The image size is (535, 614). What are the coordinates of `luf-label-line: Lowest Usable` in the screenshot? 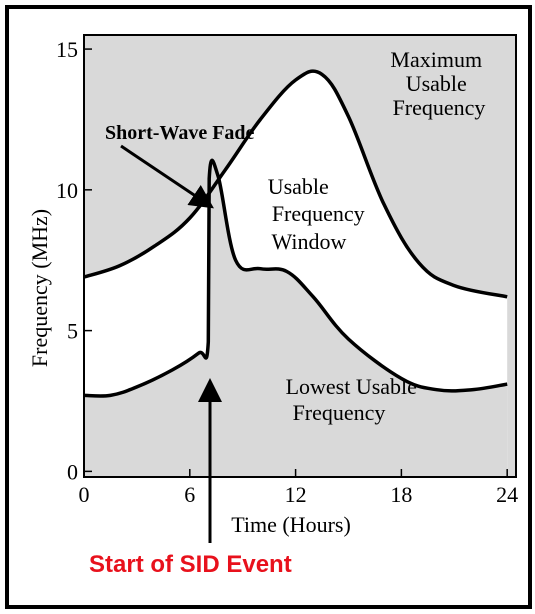 It's located at (351, 386).